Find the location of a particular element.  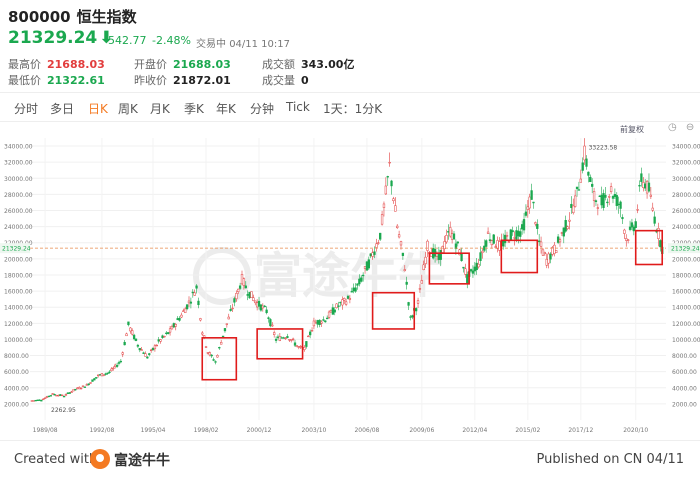

y-tick-label-right: 30000.00 is located at coordinates (686, 179).